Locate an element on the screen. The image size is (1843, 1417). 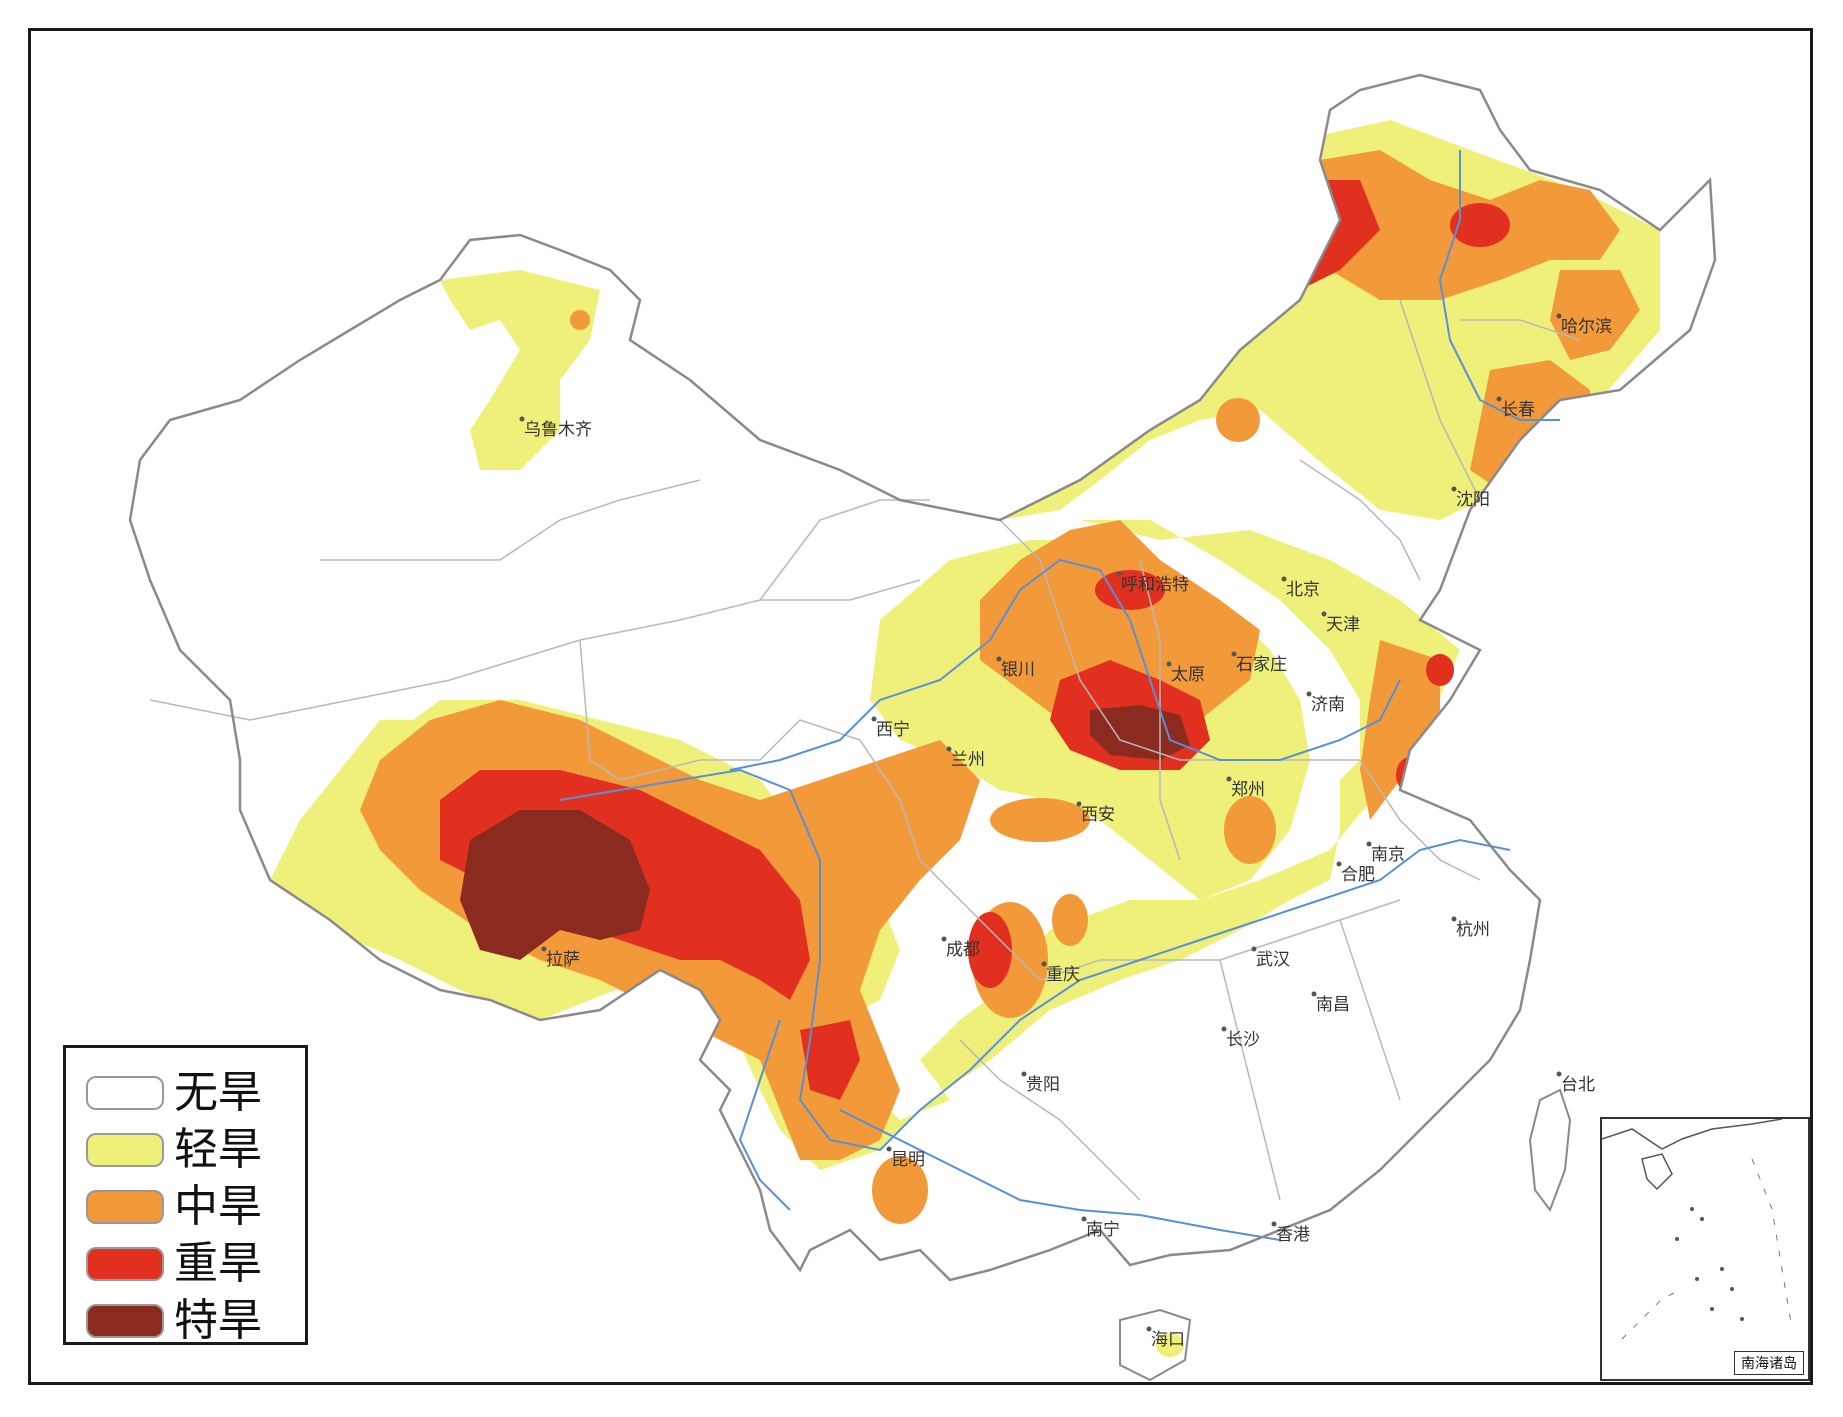
city-shijiazhuang: 石家庄 is located at coordinates (1259, 663).